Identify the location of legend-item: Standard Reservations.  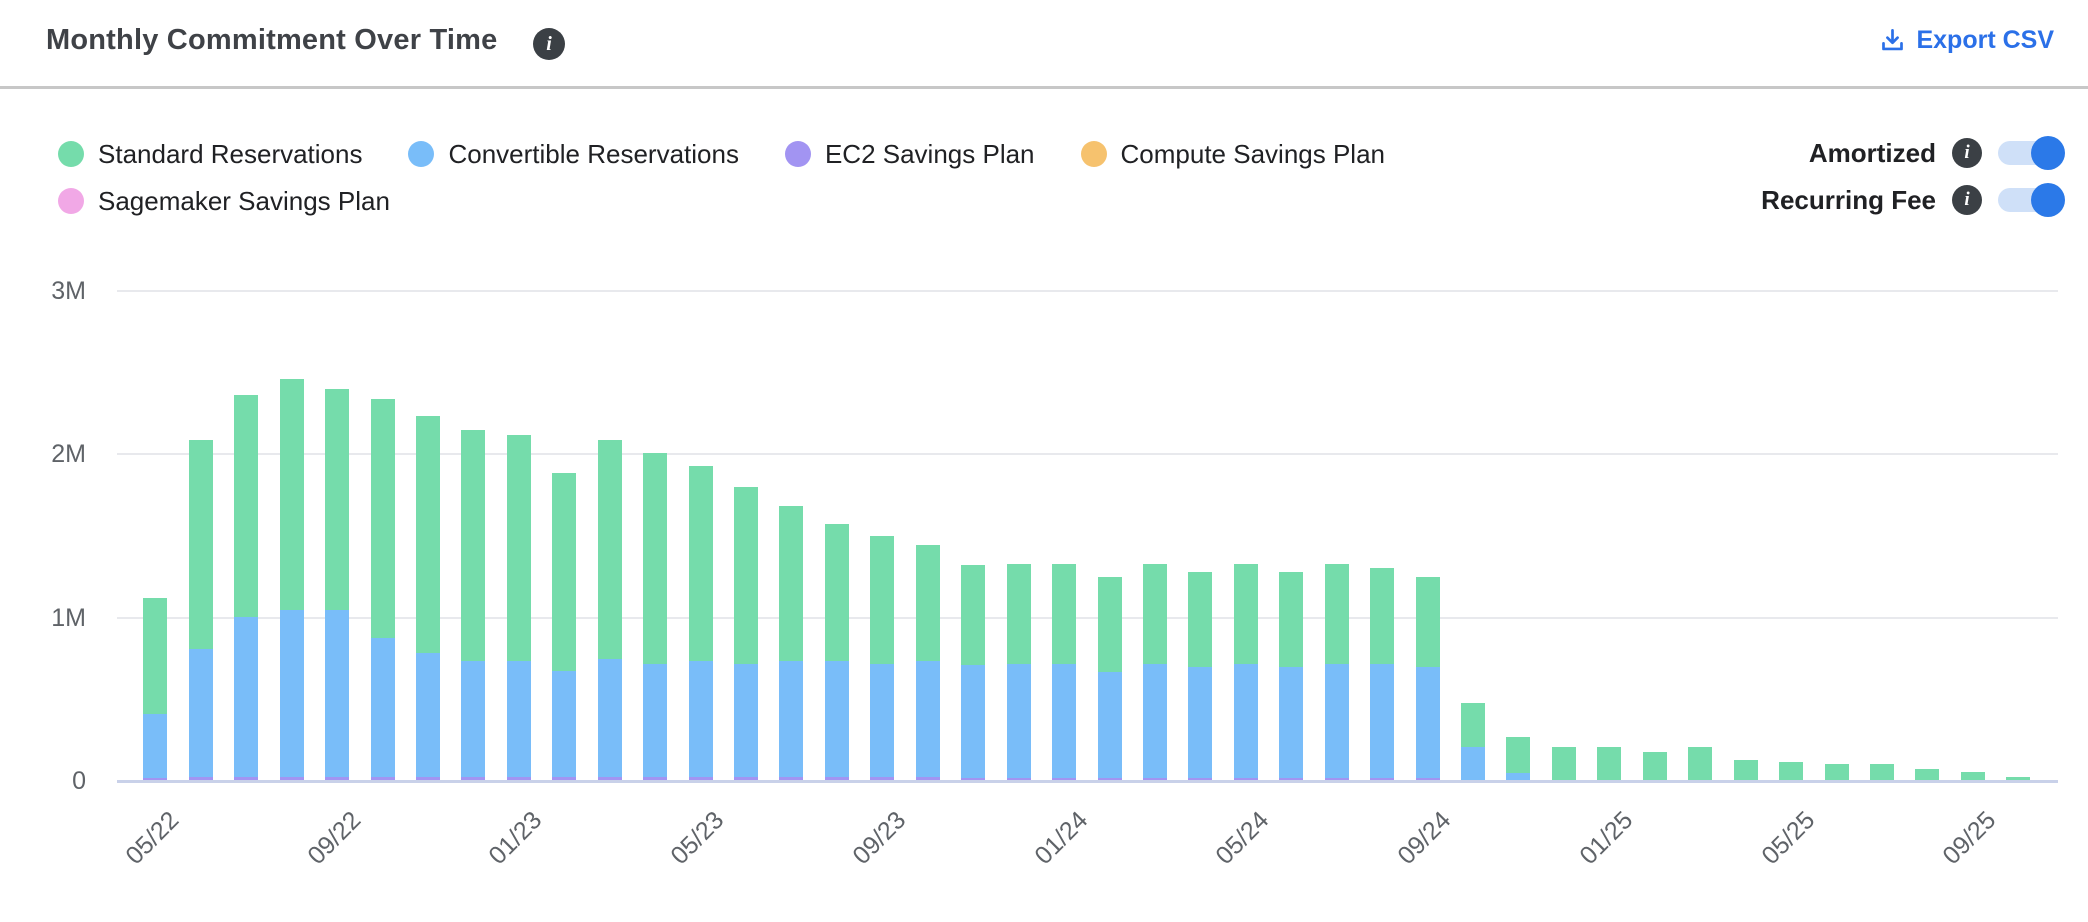
(210, 154).